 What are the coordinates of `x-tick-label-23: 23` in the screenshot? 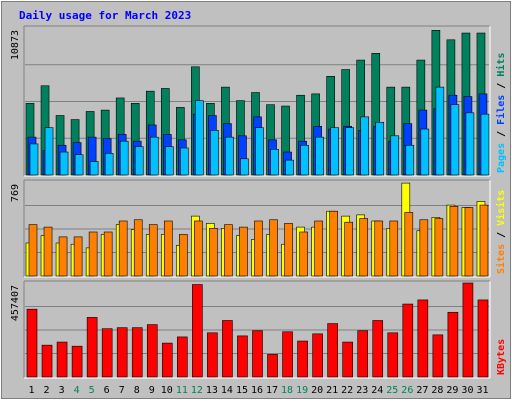 It's located at (362, 390).